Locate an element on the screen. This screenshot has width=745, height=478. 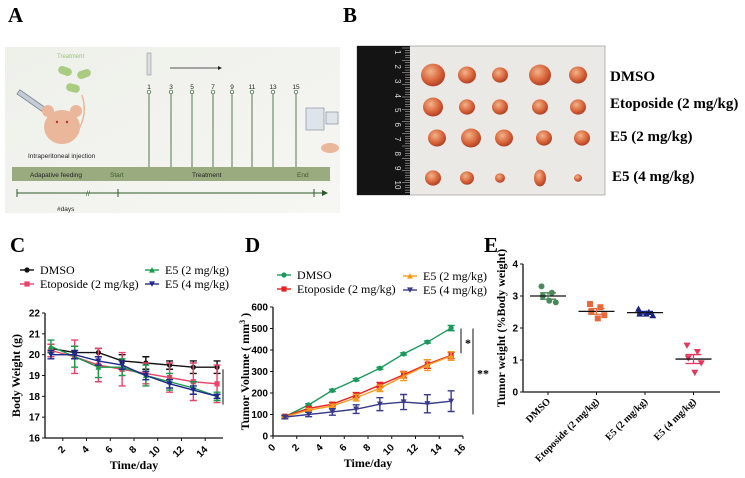
break-mark: // is located at coordinates (88, 194).